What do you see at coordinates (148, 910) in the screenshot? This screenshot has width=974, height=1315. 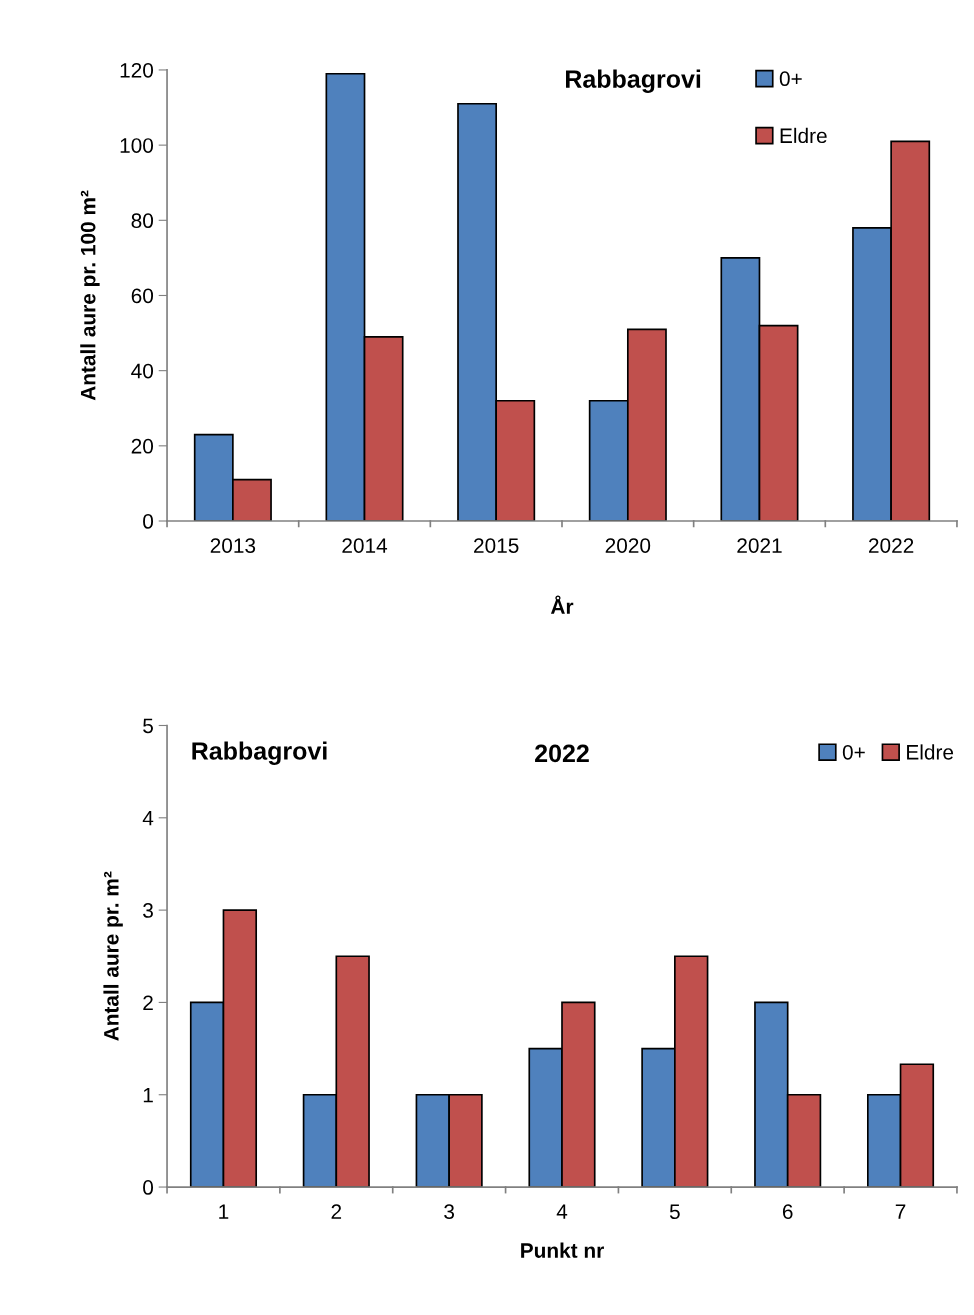 I see `y-tick-label: 3` at bounding box center [148, 910].